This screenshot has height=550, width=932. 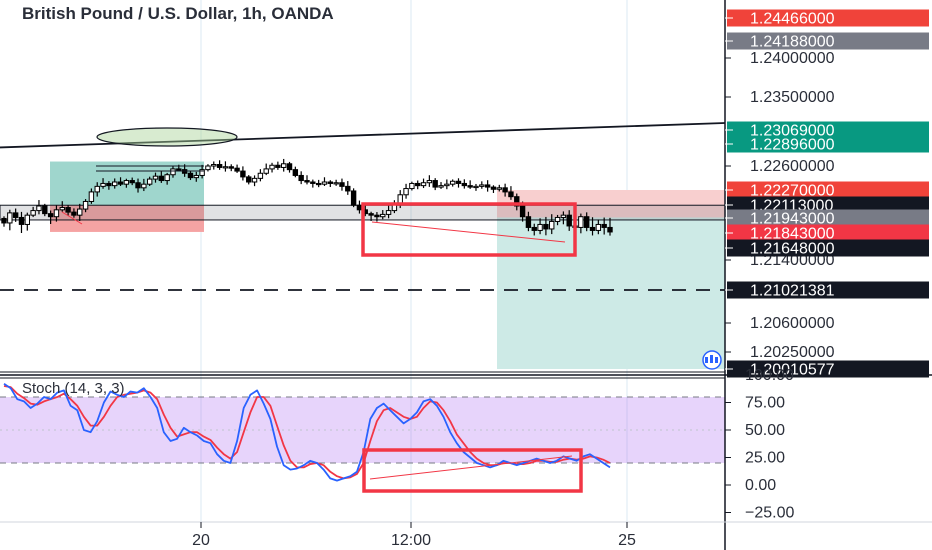 I want to click on stoch-tick-label: −25.00, so click(x=769, y=513).